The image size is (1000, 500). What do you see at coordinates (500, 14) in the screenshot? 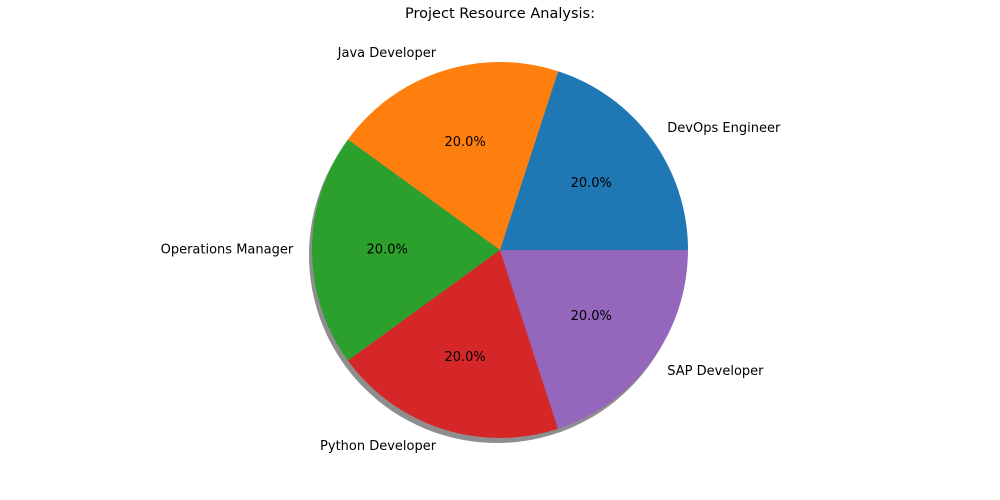
I see `chart-title: Project Resource Analysis:` at bounding box center [500, 14].